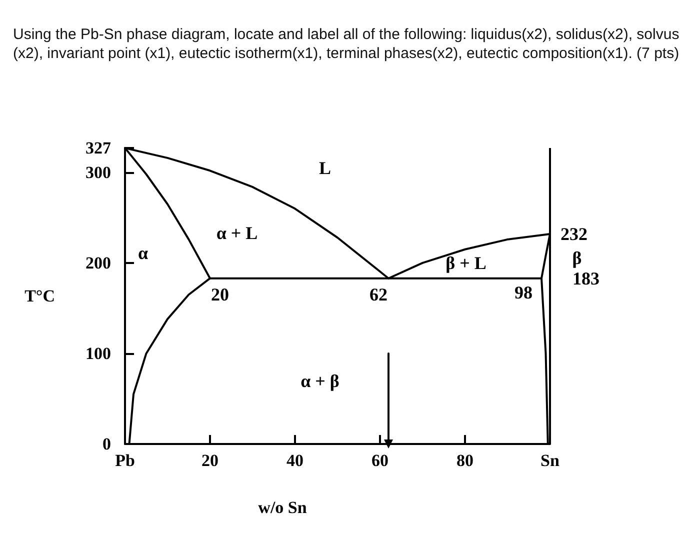 The image size is (700, 549). I want to click on x-tick-label: 60, so click(380, 460).